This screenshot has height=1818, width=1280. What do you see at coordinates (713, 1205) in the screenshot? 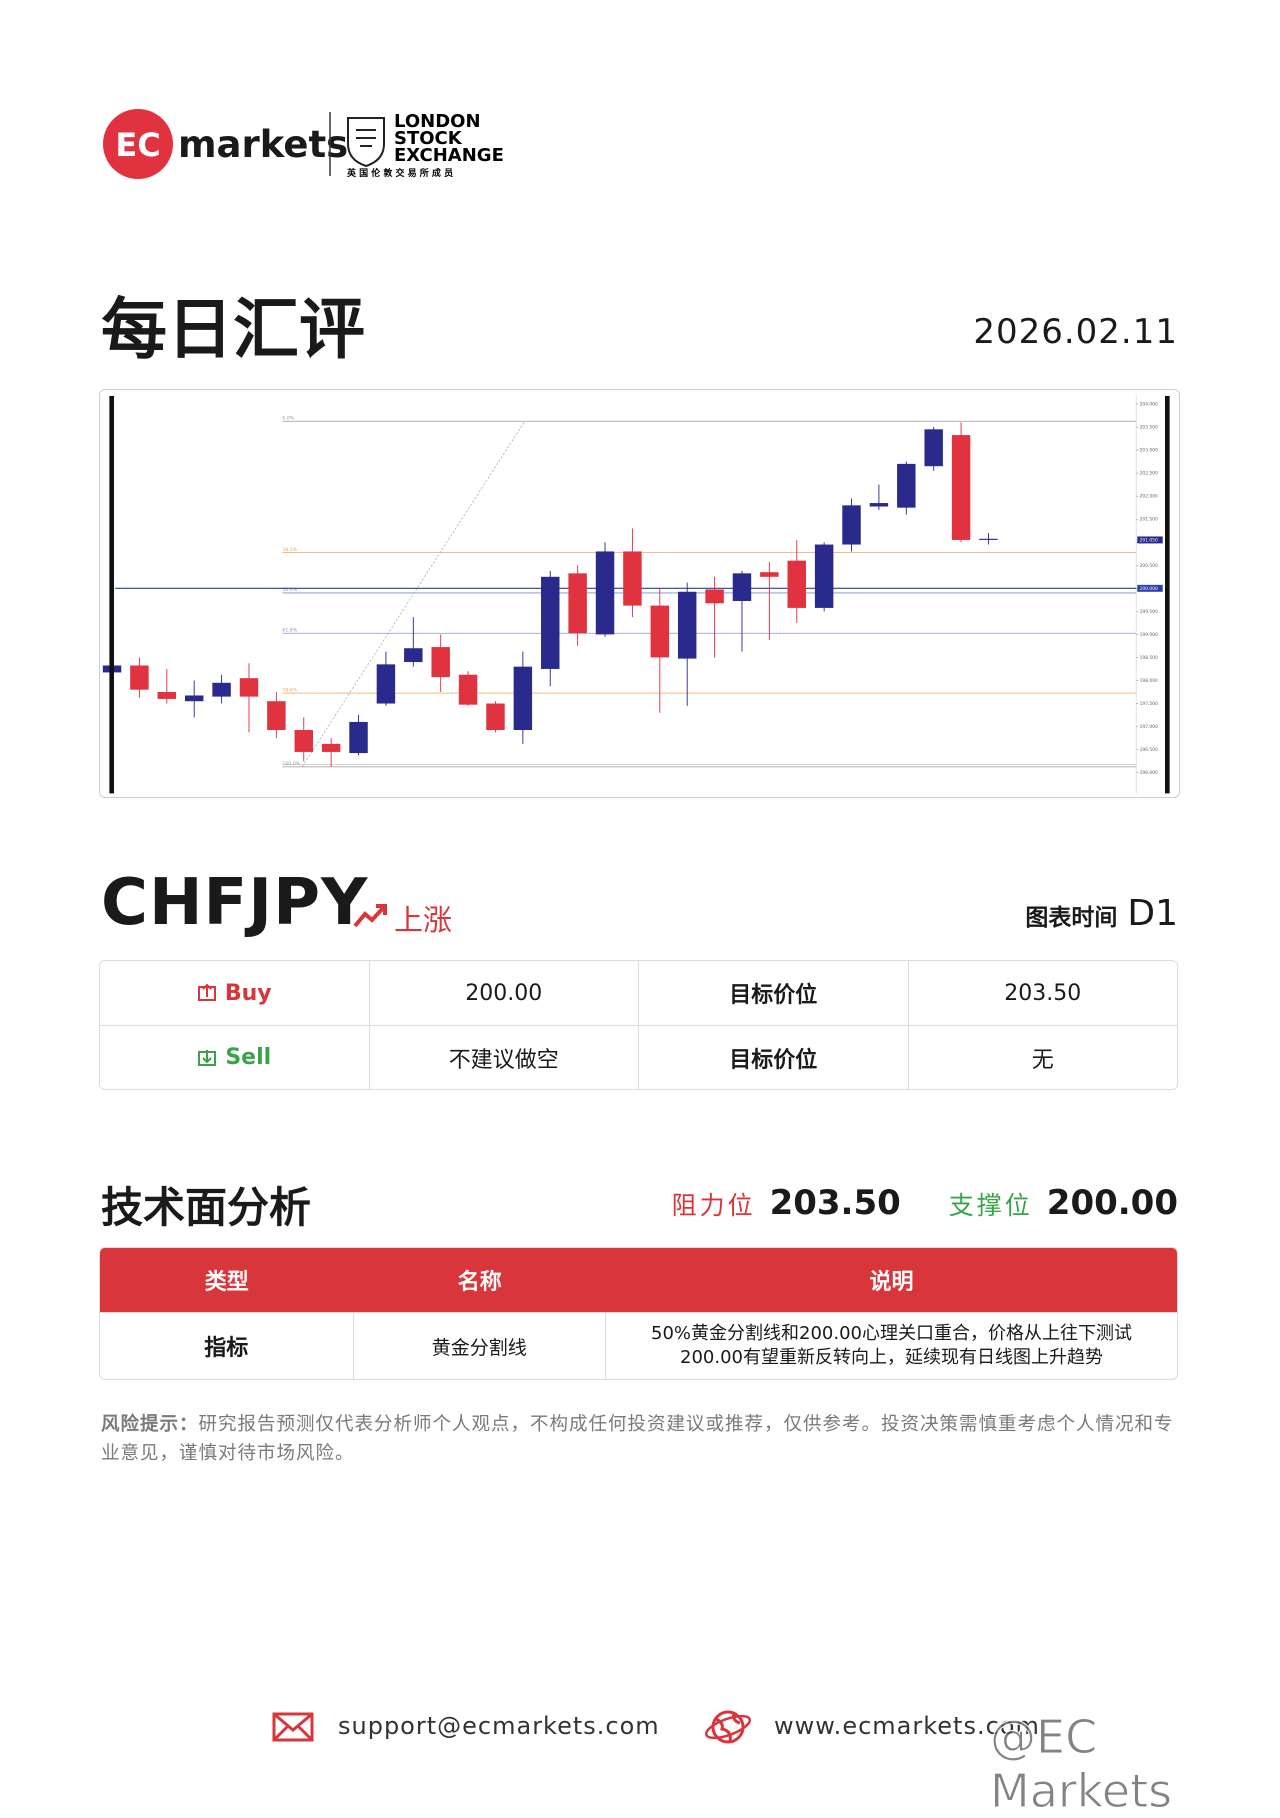
I see `resistance-label: 阻力位` at bounding box center [713, 1205].